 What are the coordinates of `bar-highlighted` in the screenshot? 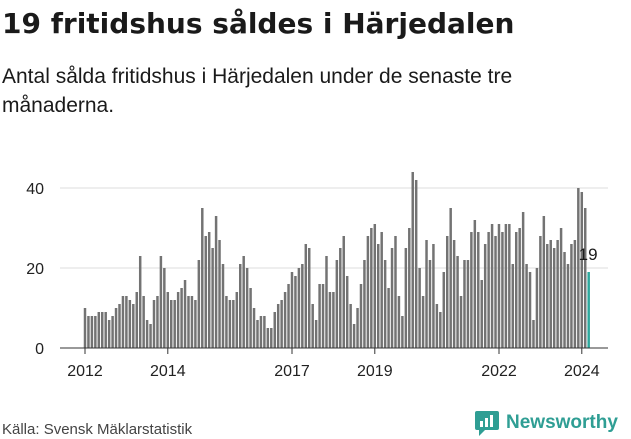 It's located at (588, 310).